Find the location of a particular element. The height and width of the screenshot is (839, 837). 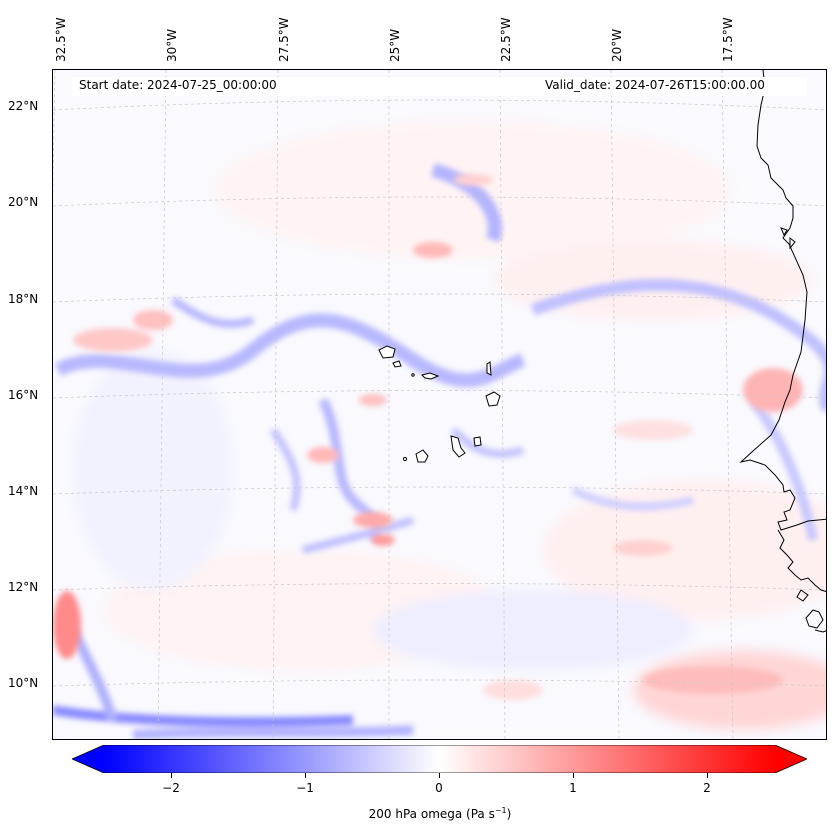

lon-label-25w: 25°W is located at coordinates (395, 45).